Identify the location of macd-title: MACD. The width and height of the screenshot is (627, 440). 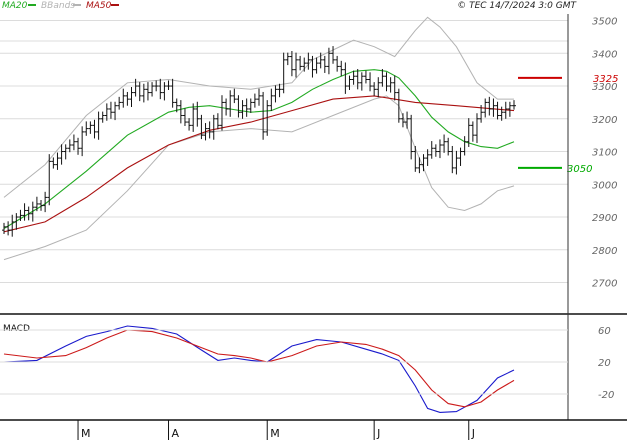
(16, 329).